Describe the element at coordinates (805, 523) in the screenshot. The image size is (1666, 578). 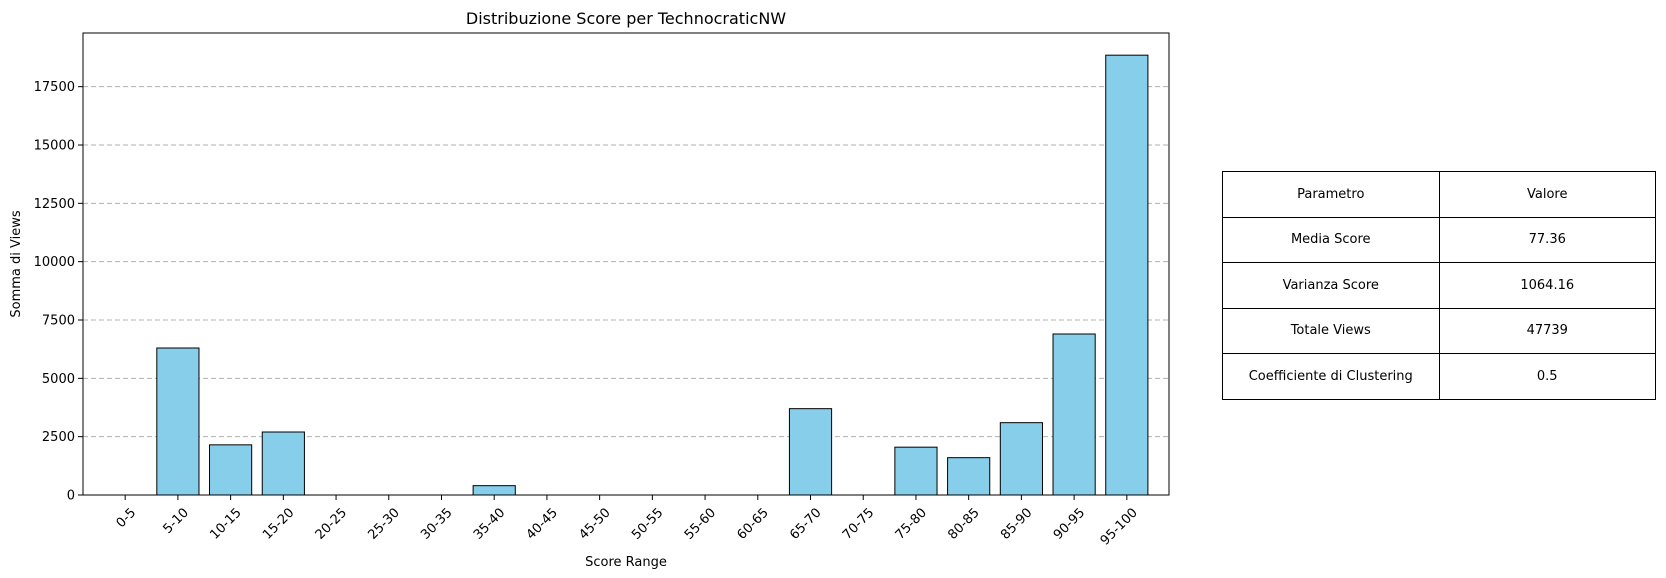
I see `x-tick-label: 65-70` at that location.